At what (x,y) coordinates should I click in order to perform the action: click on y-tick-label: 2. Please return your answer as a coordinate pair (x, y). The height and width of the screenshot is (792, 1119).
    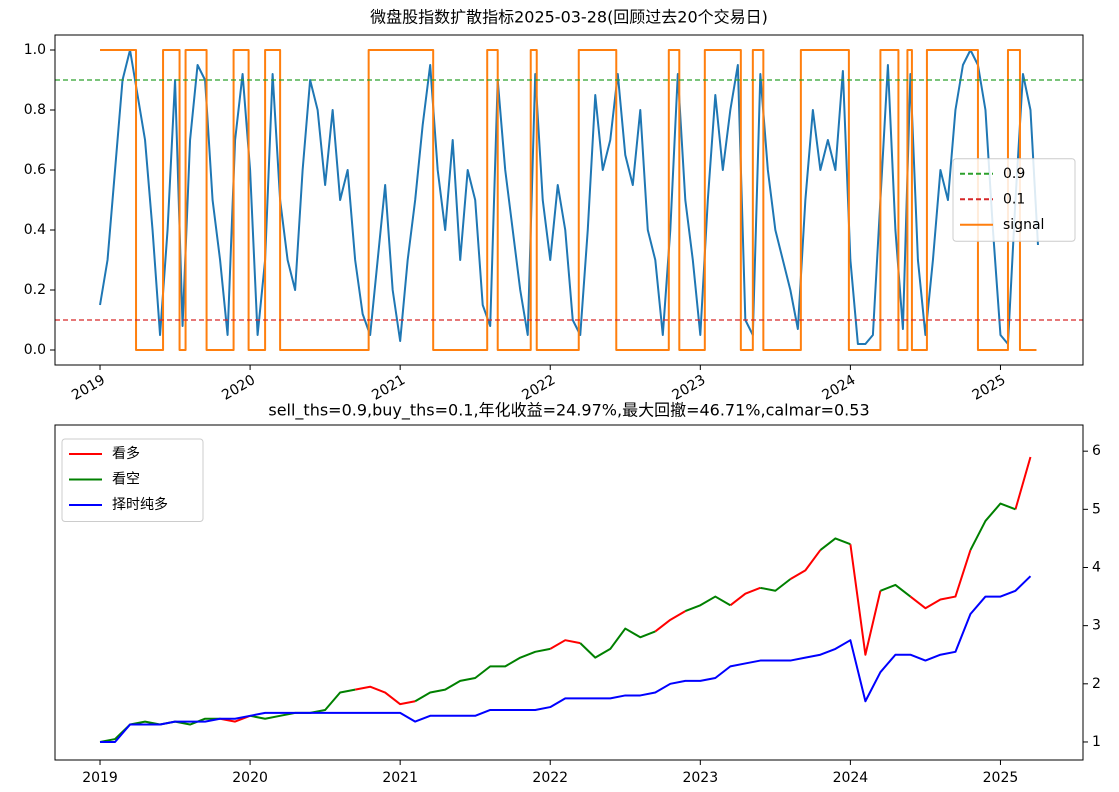
    Looking at the image, I should click on (1096, 684).